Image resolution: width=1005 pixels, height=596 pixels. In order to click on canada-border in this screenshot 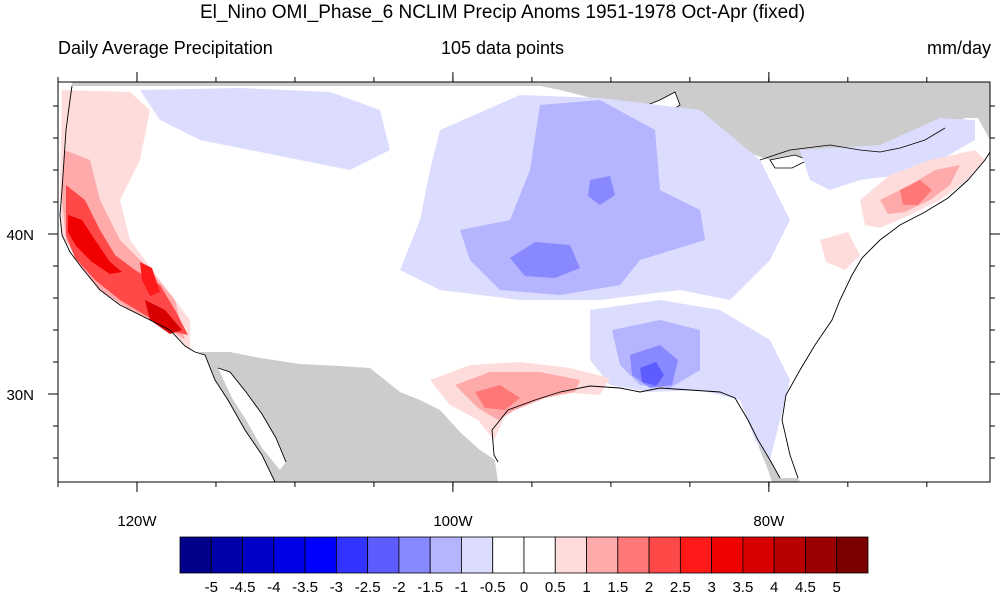, I will do `click(852, 144)`.